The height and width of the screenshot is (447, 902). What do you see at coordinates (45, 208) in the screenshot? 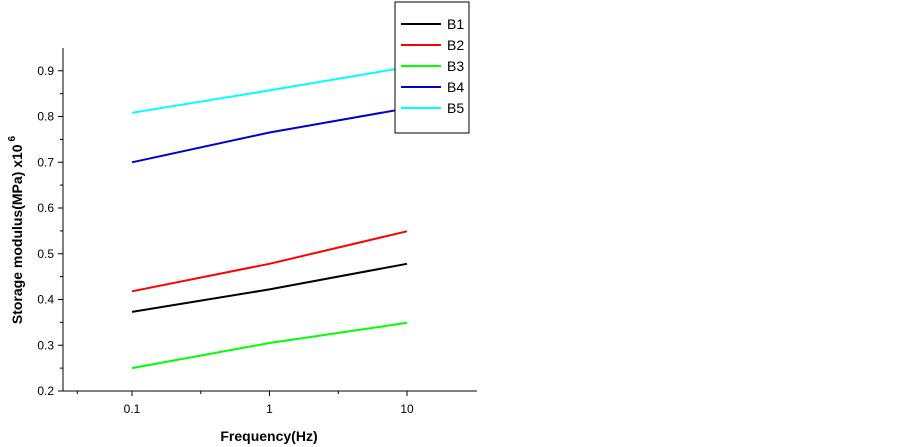
I see `y-tick-label: 0.6` at bounding box center [45, 208].